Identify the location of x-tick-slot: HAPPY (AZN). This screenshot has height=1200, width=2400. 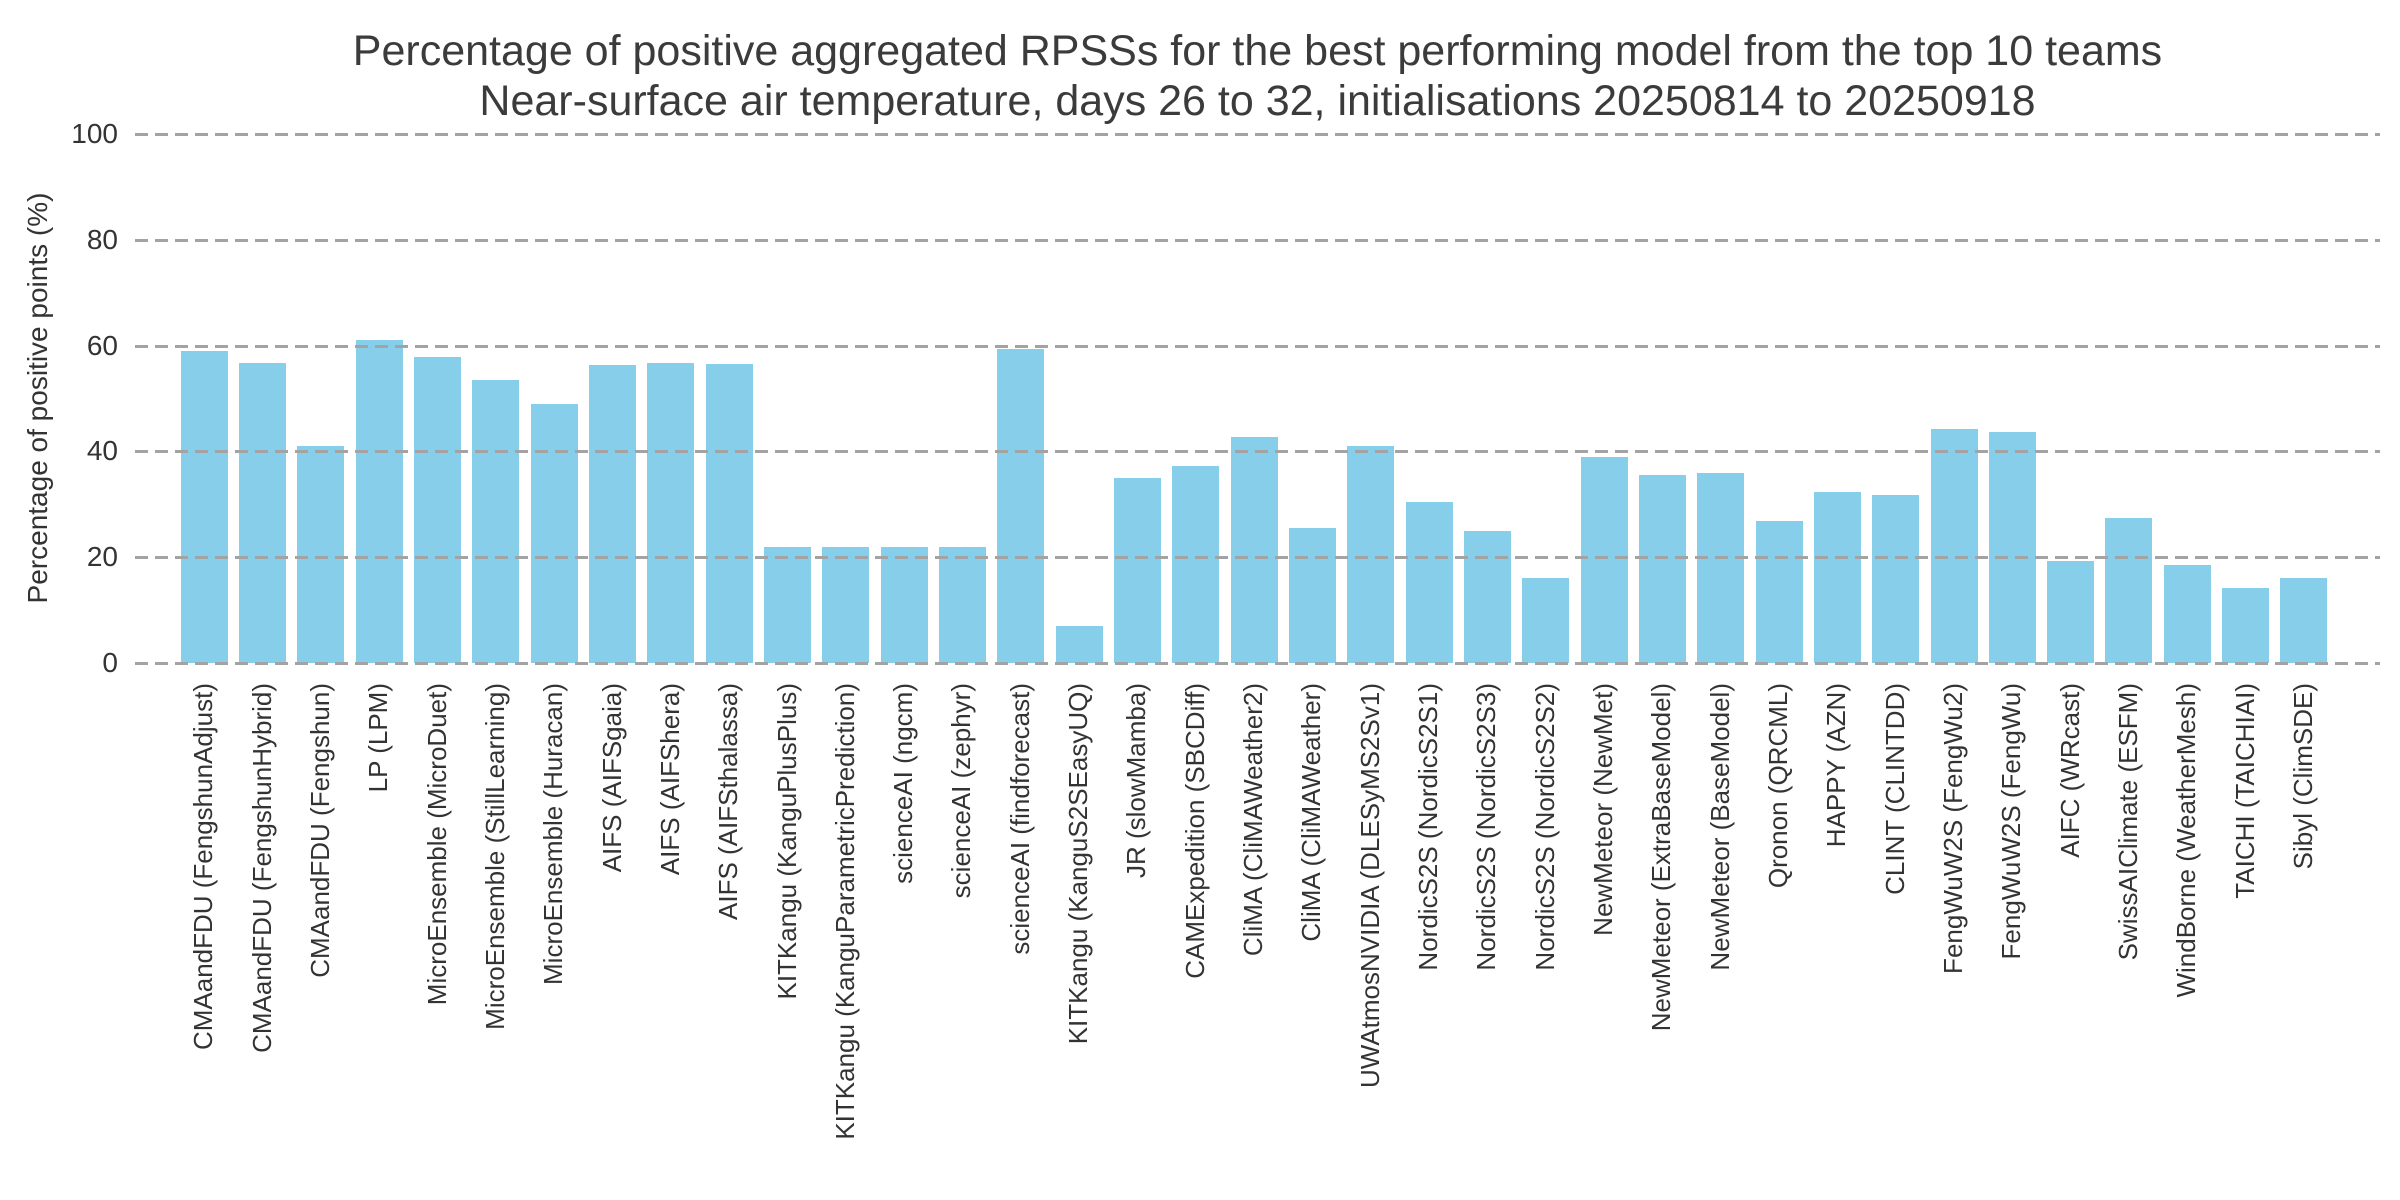
(1837, 941).